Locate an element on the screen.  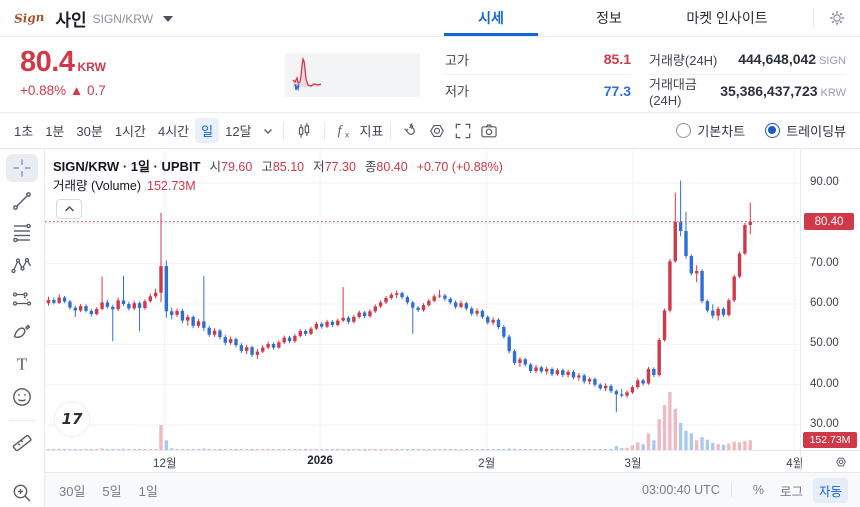
settings-gear-button is located at coordinates (837, 18).